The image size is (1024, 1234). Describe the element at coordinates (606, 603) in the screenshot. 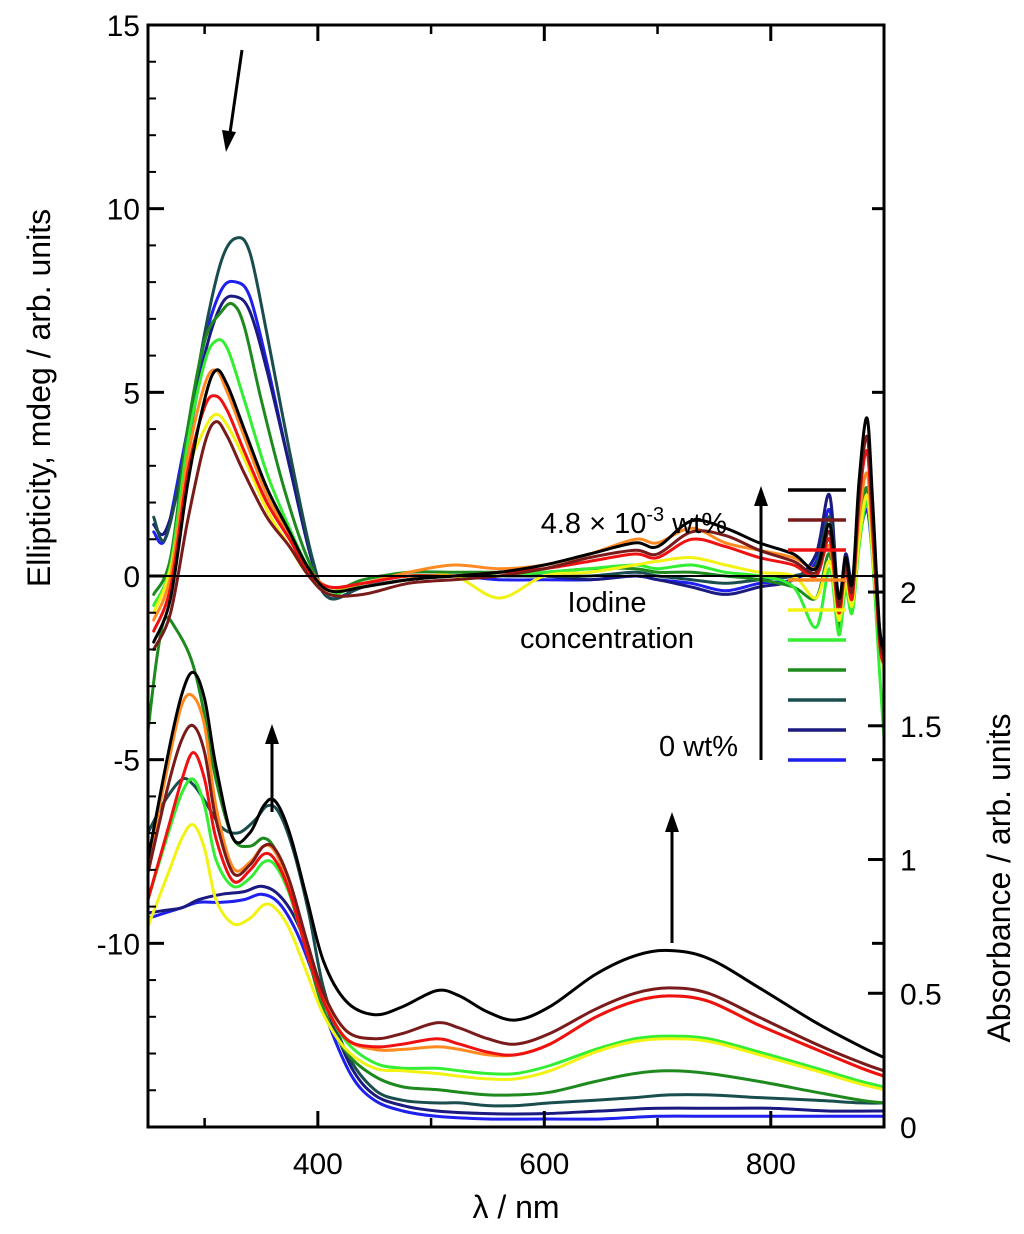

I see `legend-middle-label-1: Iodine` at that location.